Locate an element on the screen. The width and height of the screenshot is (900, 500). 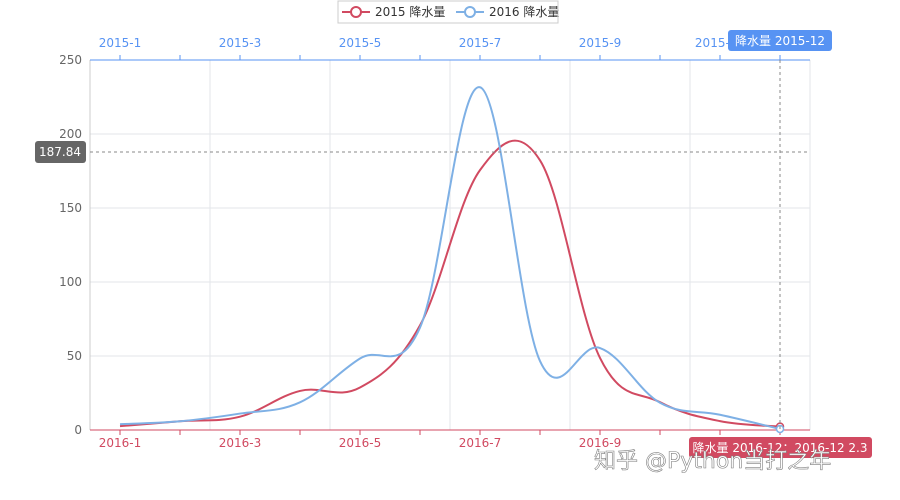
legend-label: 2015 降水量 is located at coordinates (410, 12).